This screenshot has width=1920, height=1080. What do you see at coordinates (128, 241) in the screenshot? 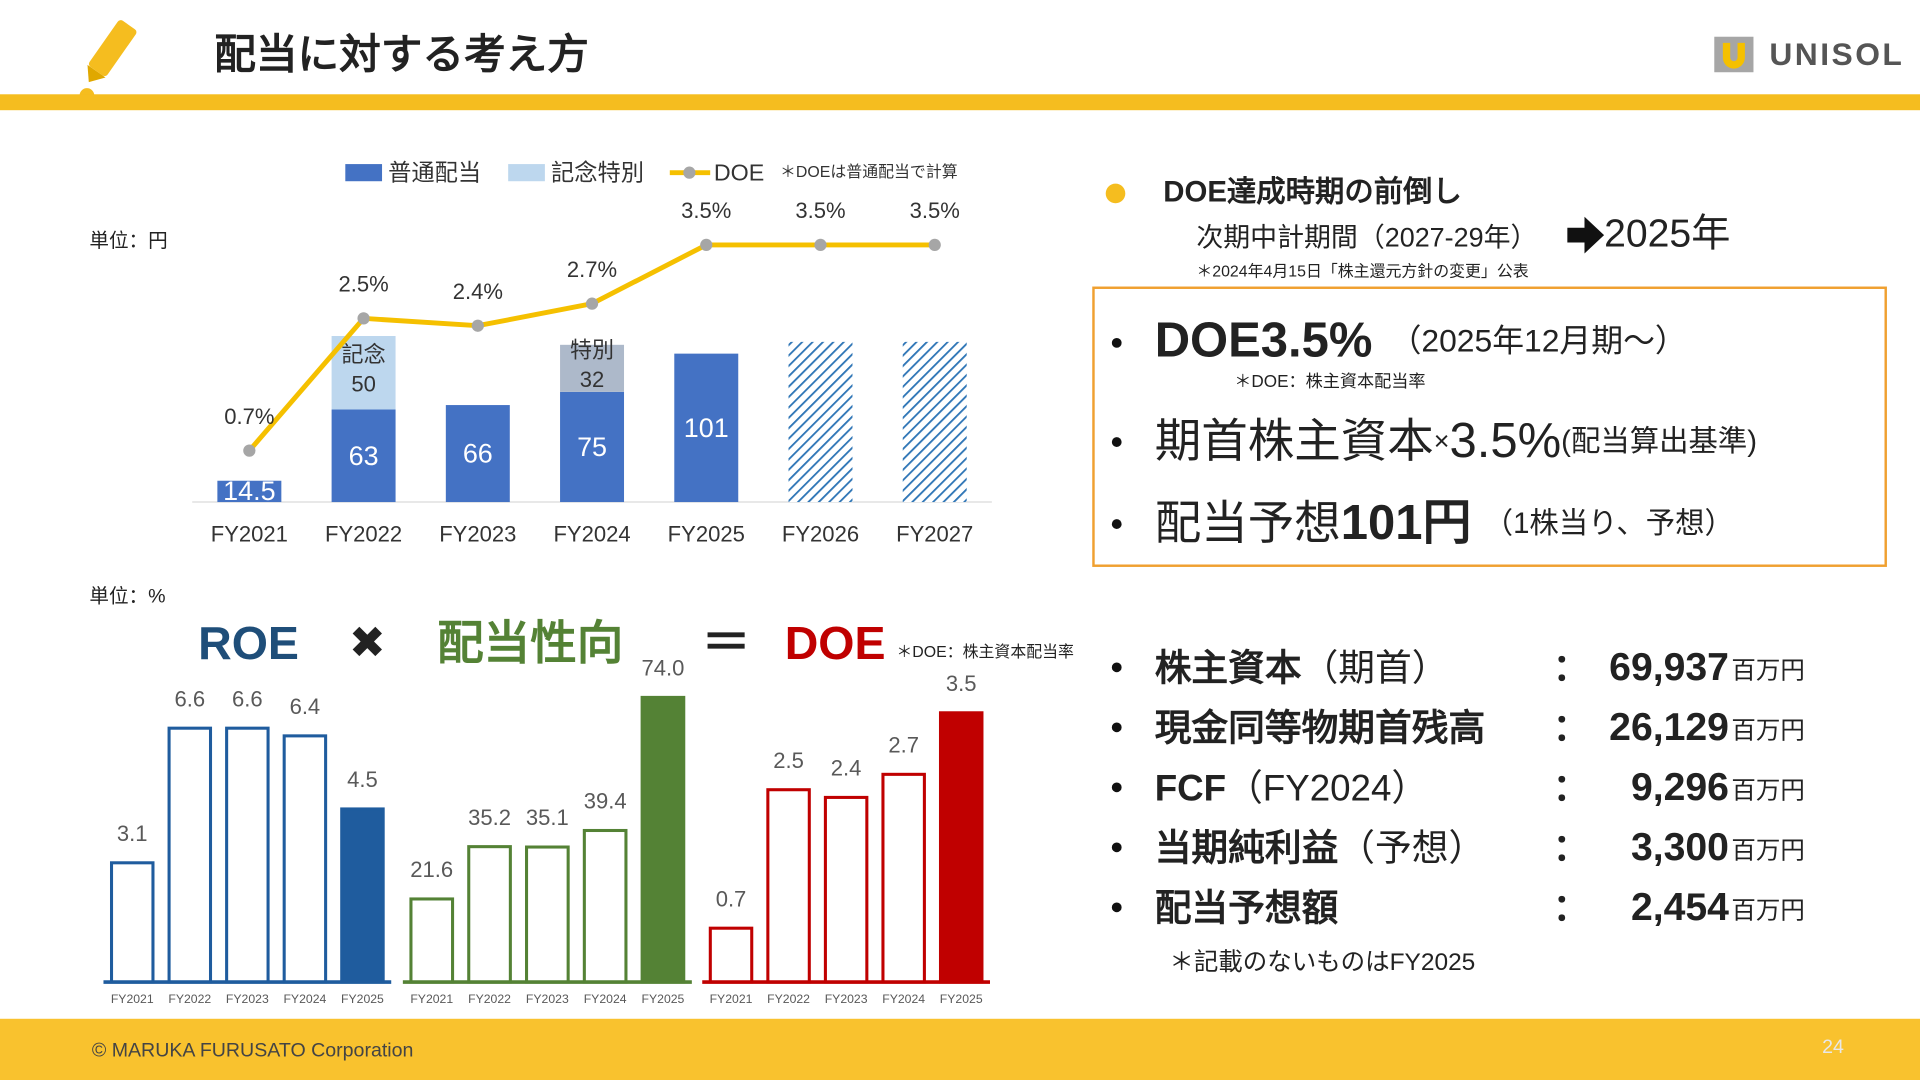
I see `unit-label: 単位：円` at bounding box center [128, 241].